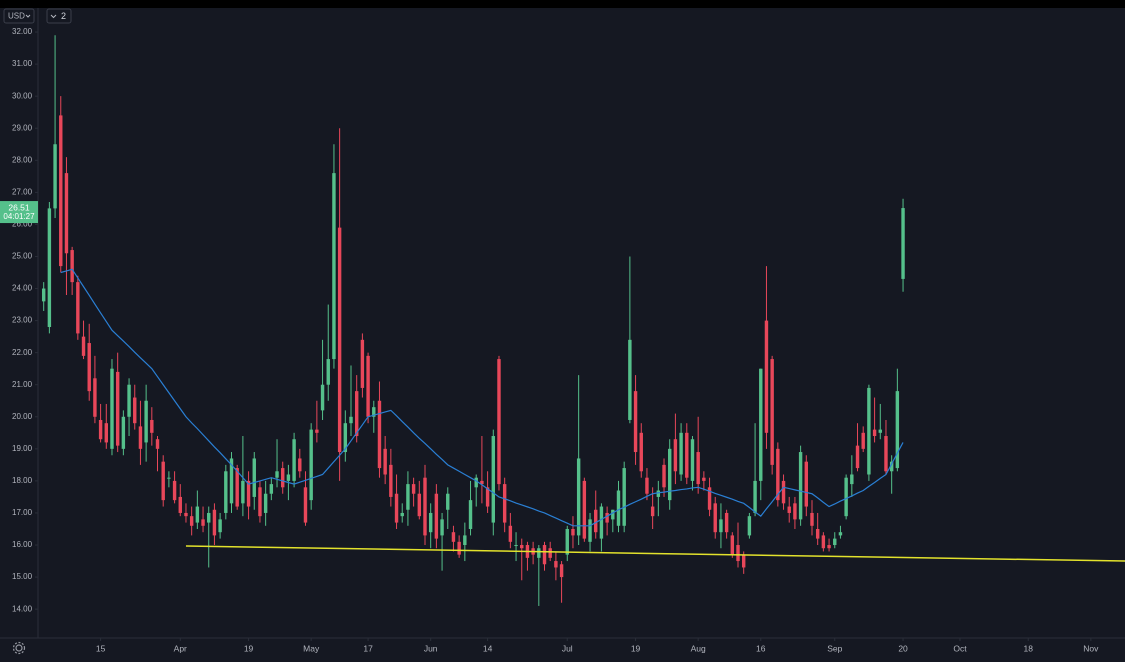 The image size is (1125, 662). Describe the element at coordinates (19, 216) in the screenshot. I see `countdown-label: 04:01:27` at that location.